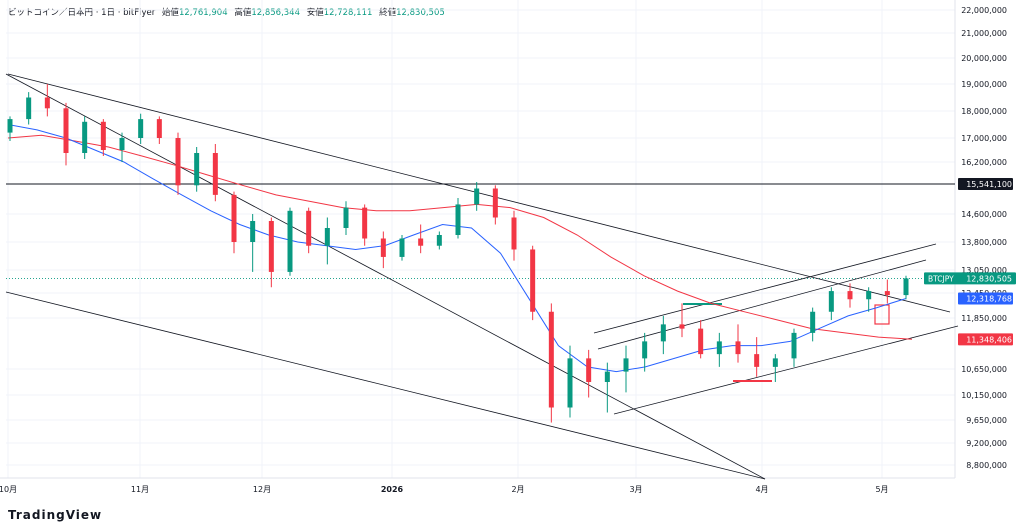 This screenshot has width=1024, height=522. Describe the element at coordinates (392, 489) in the screenshot. I see `x-tick-label: 2026` at that location.